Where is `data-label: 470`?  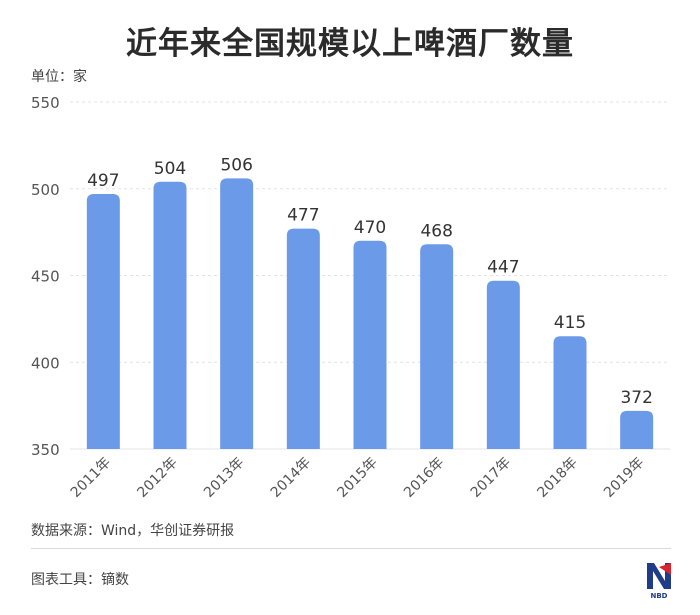 data-label: 470 is located at coordinates (370, 228).